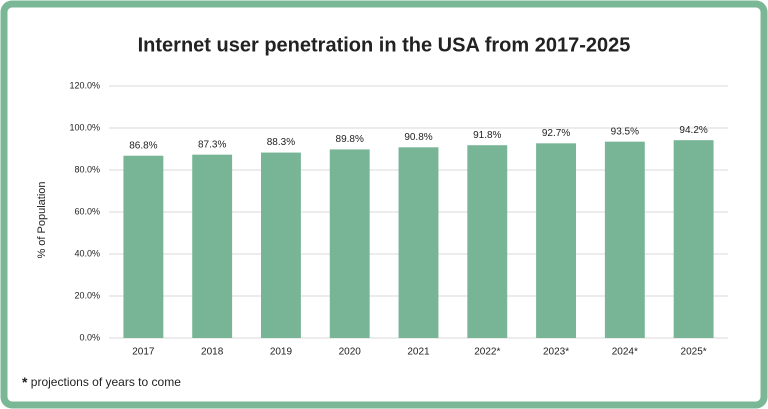  Describe the element at coordinates (281, 142) in the screenshot. I see `value-label: 88.3%` at that location.